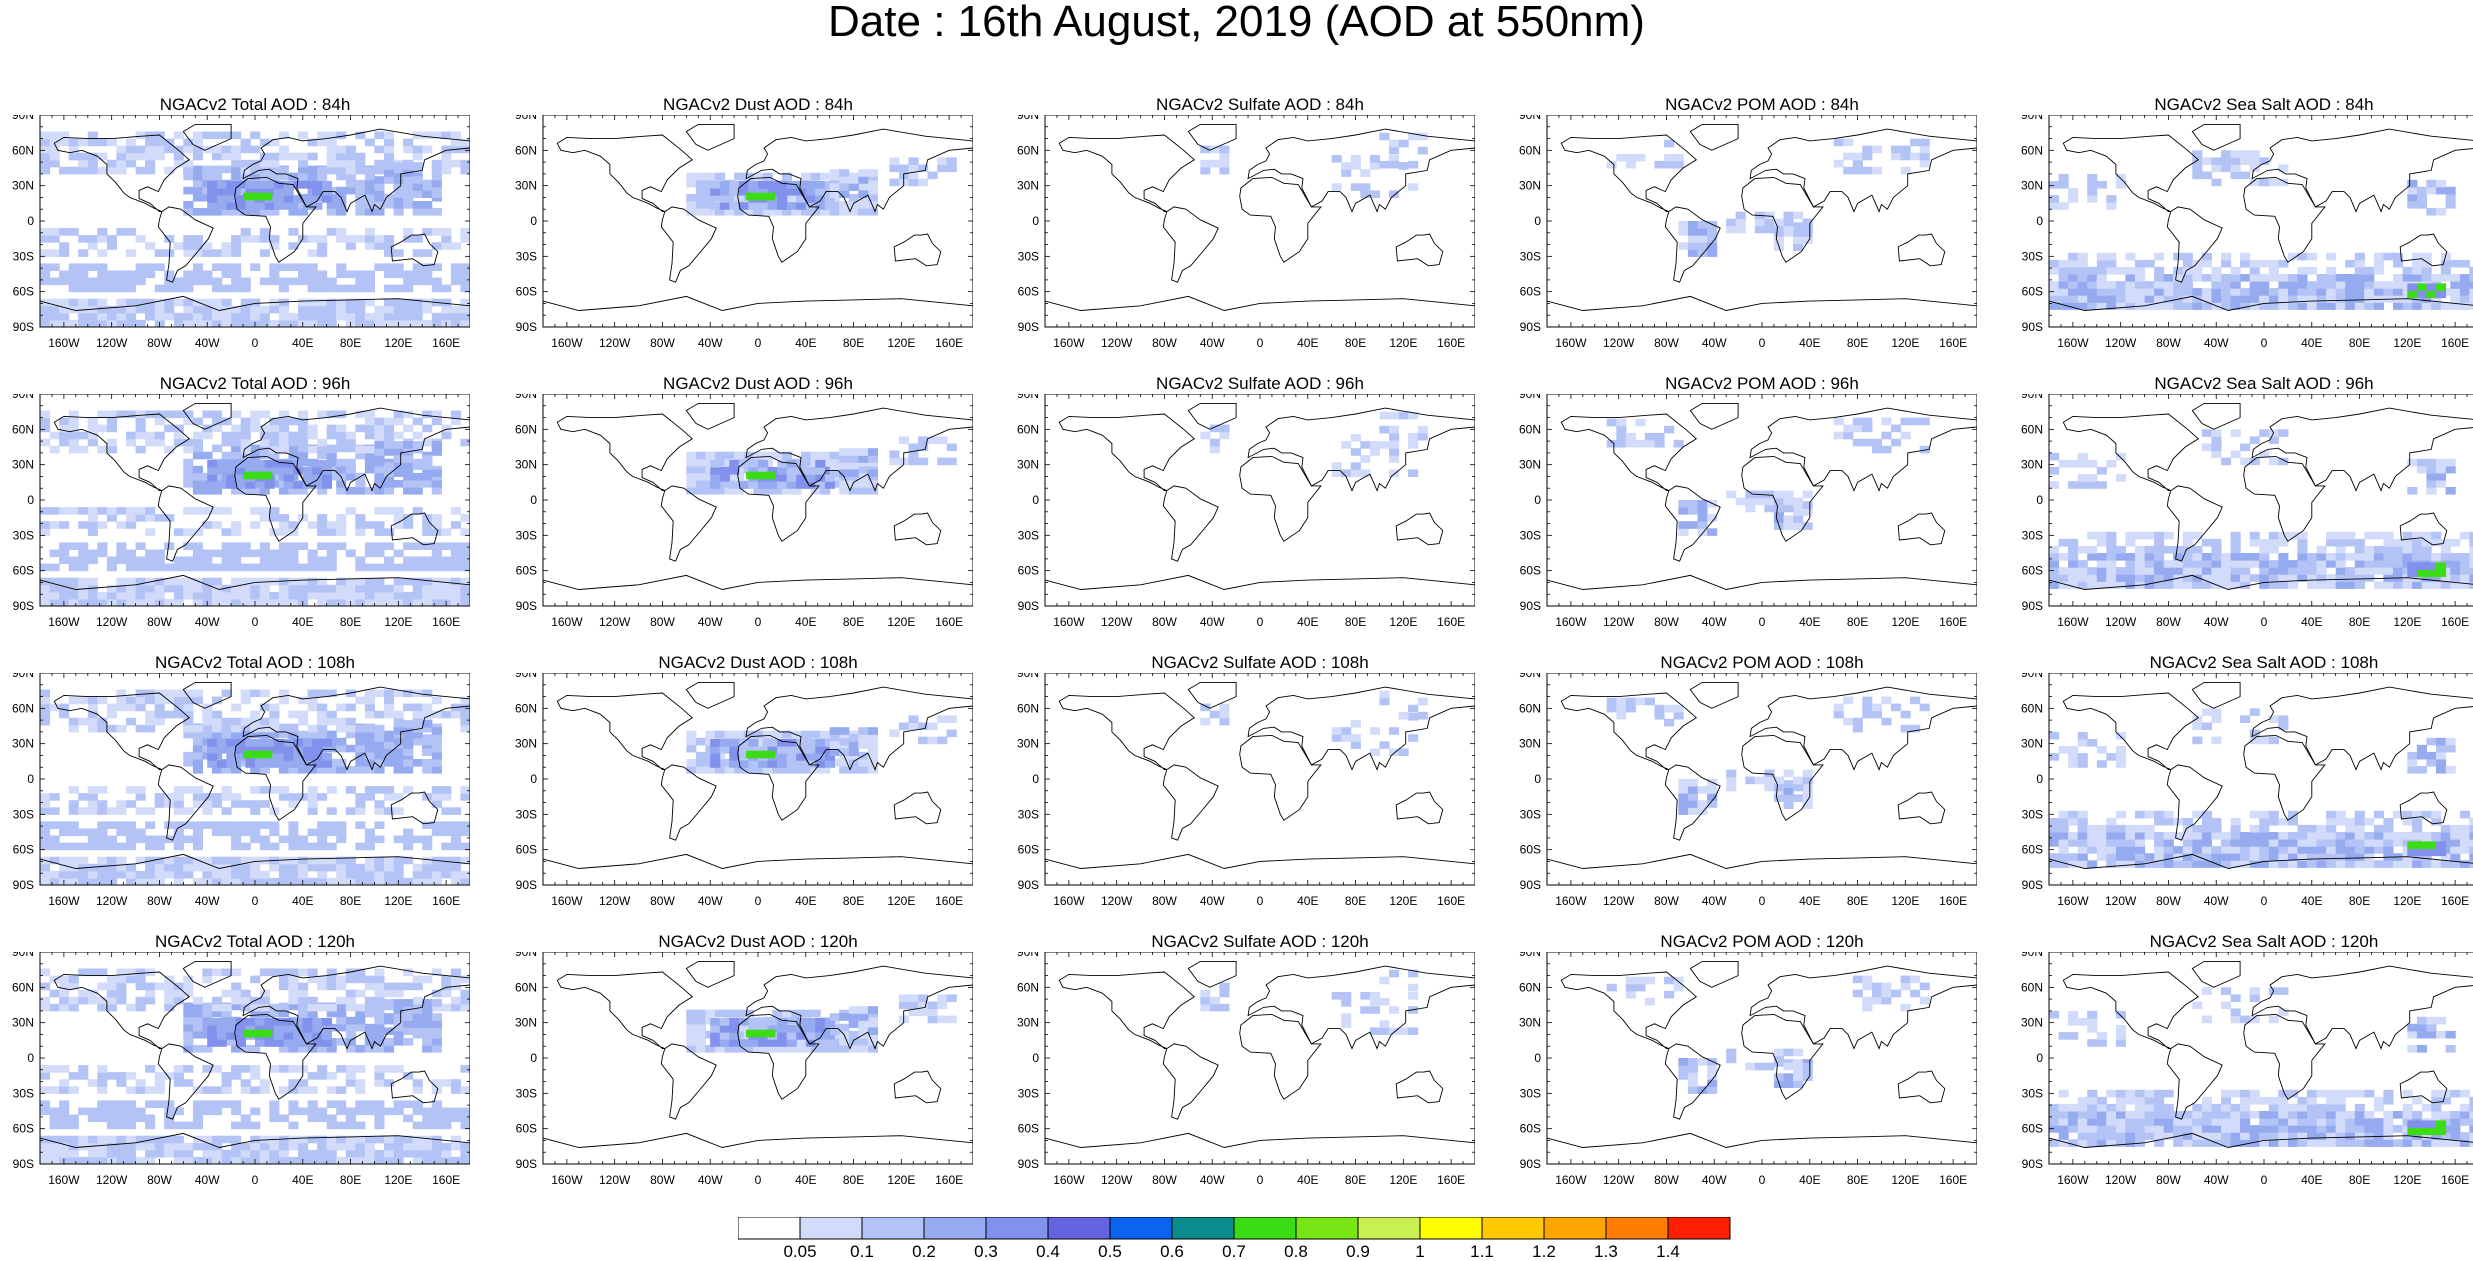  What do you see at coordinates (1355, 343) in the screenshot?
I see `lon-label: 80E` at bounding box center [1355, 343].